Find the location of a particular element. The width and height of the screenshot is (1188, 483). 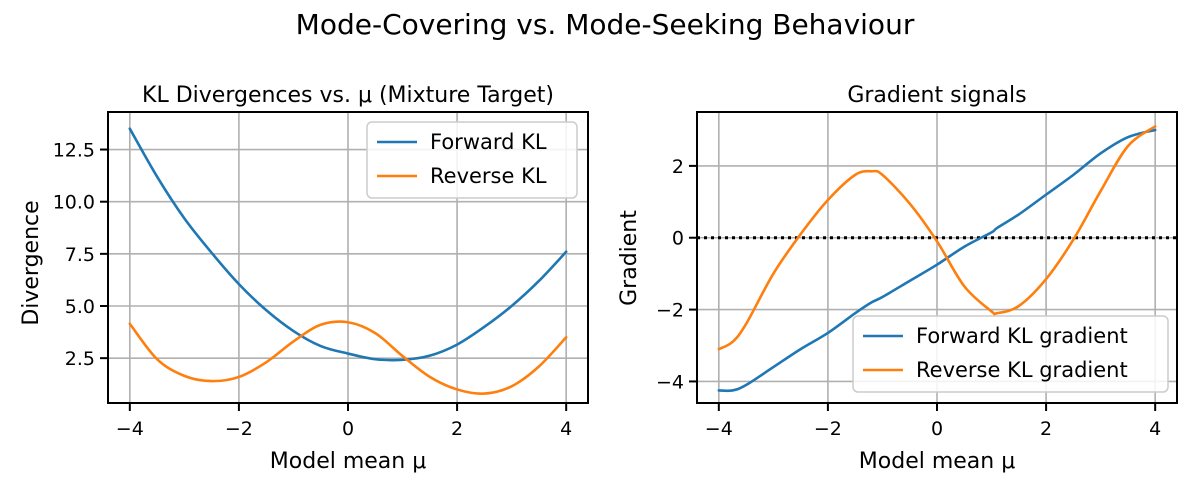

gradient-ylabel: Gradient is located at coordinates (629, 258).